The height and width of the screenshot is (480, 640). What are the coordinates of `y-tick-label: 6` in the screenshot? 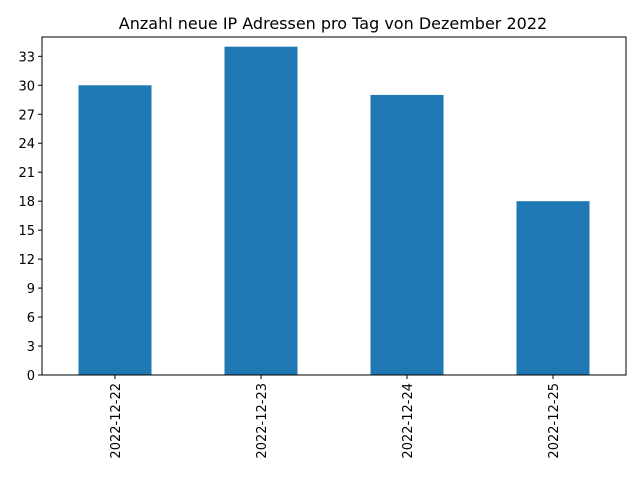 It's located at (31, 318).